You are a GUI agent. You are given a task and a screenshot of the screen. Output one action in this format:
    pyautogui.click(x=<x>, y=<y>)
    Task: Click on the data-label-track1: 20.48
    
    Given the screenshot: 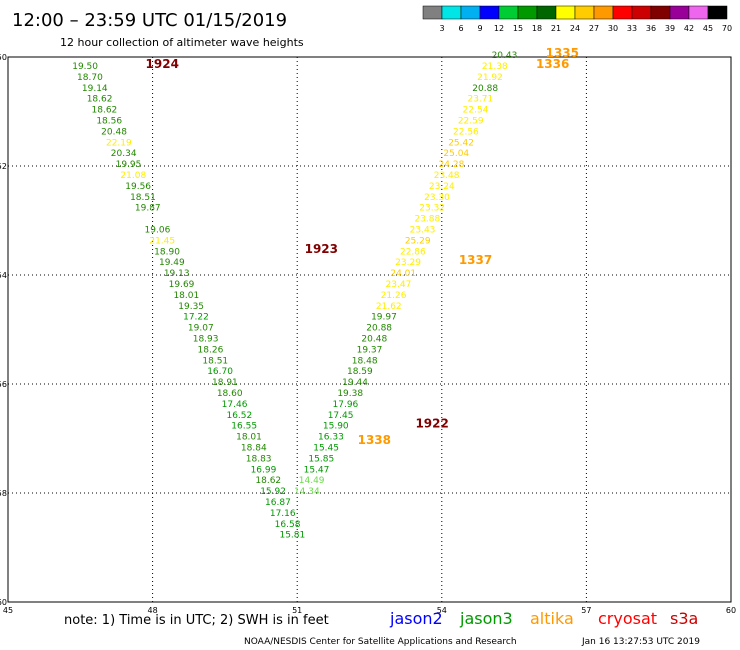 What is the action you would take?
    pyautogui.click(x=374, y=339)
    